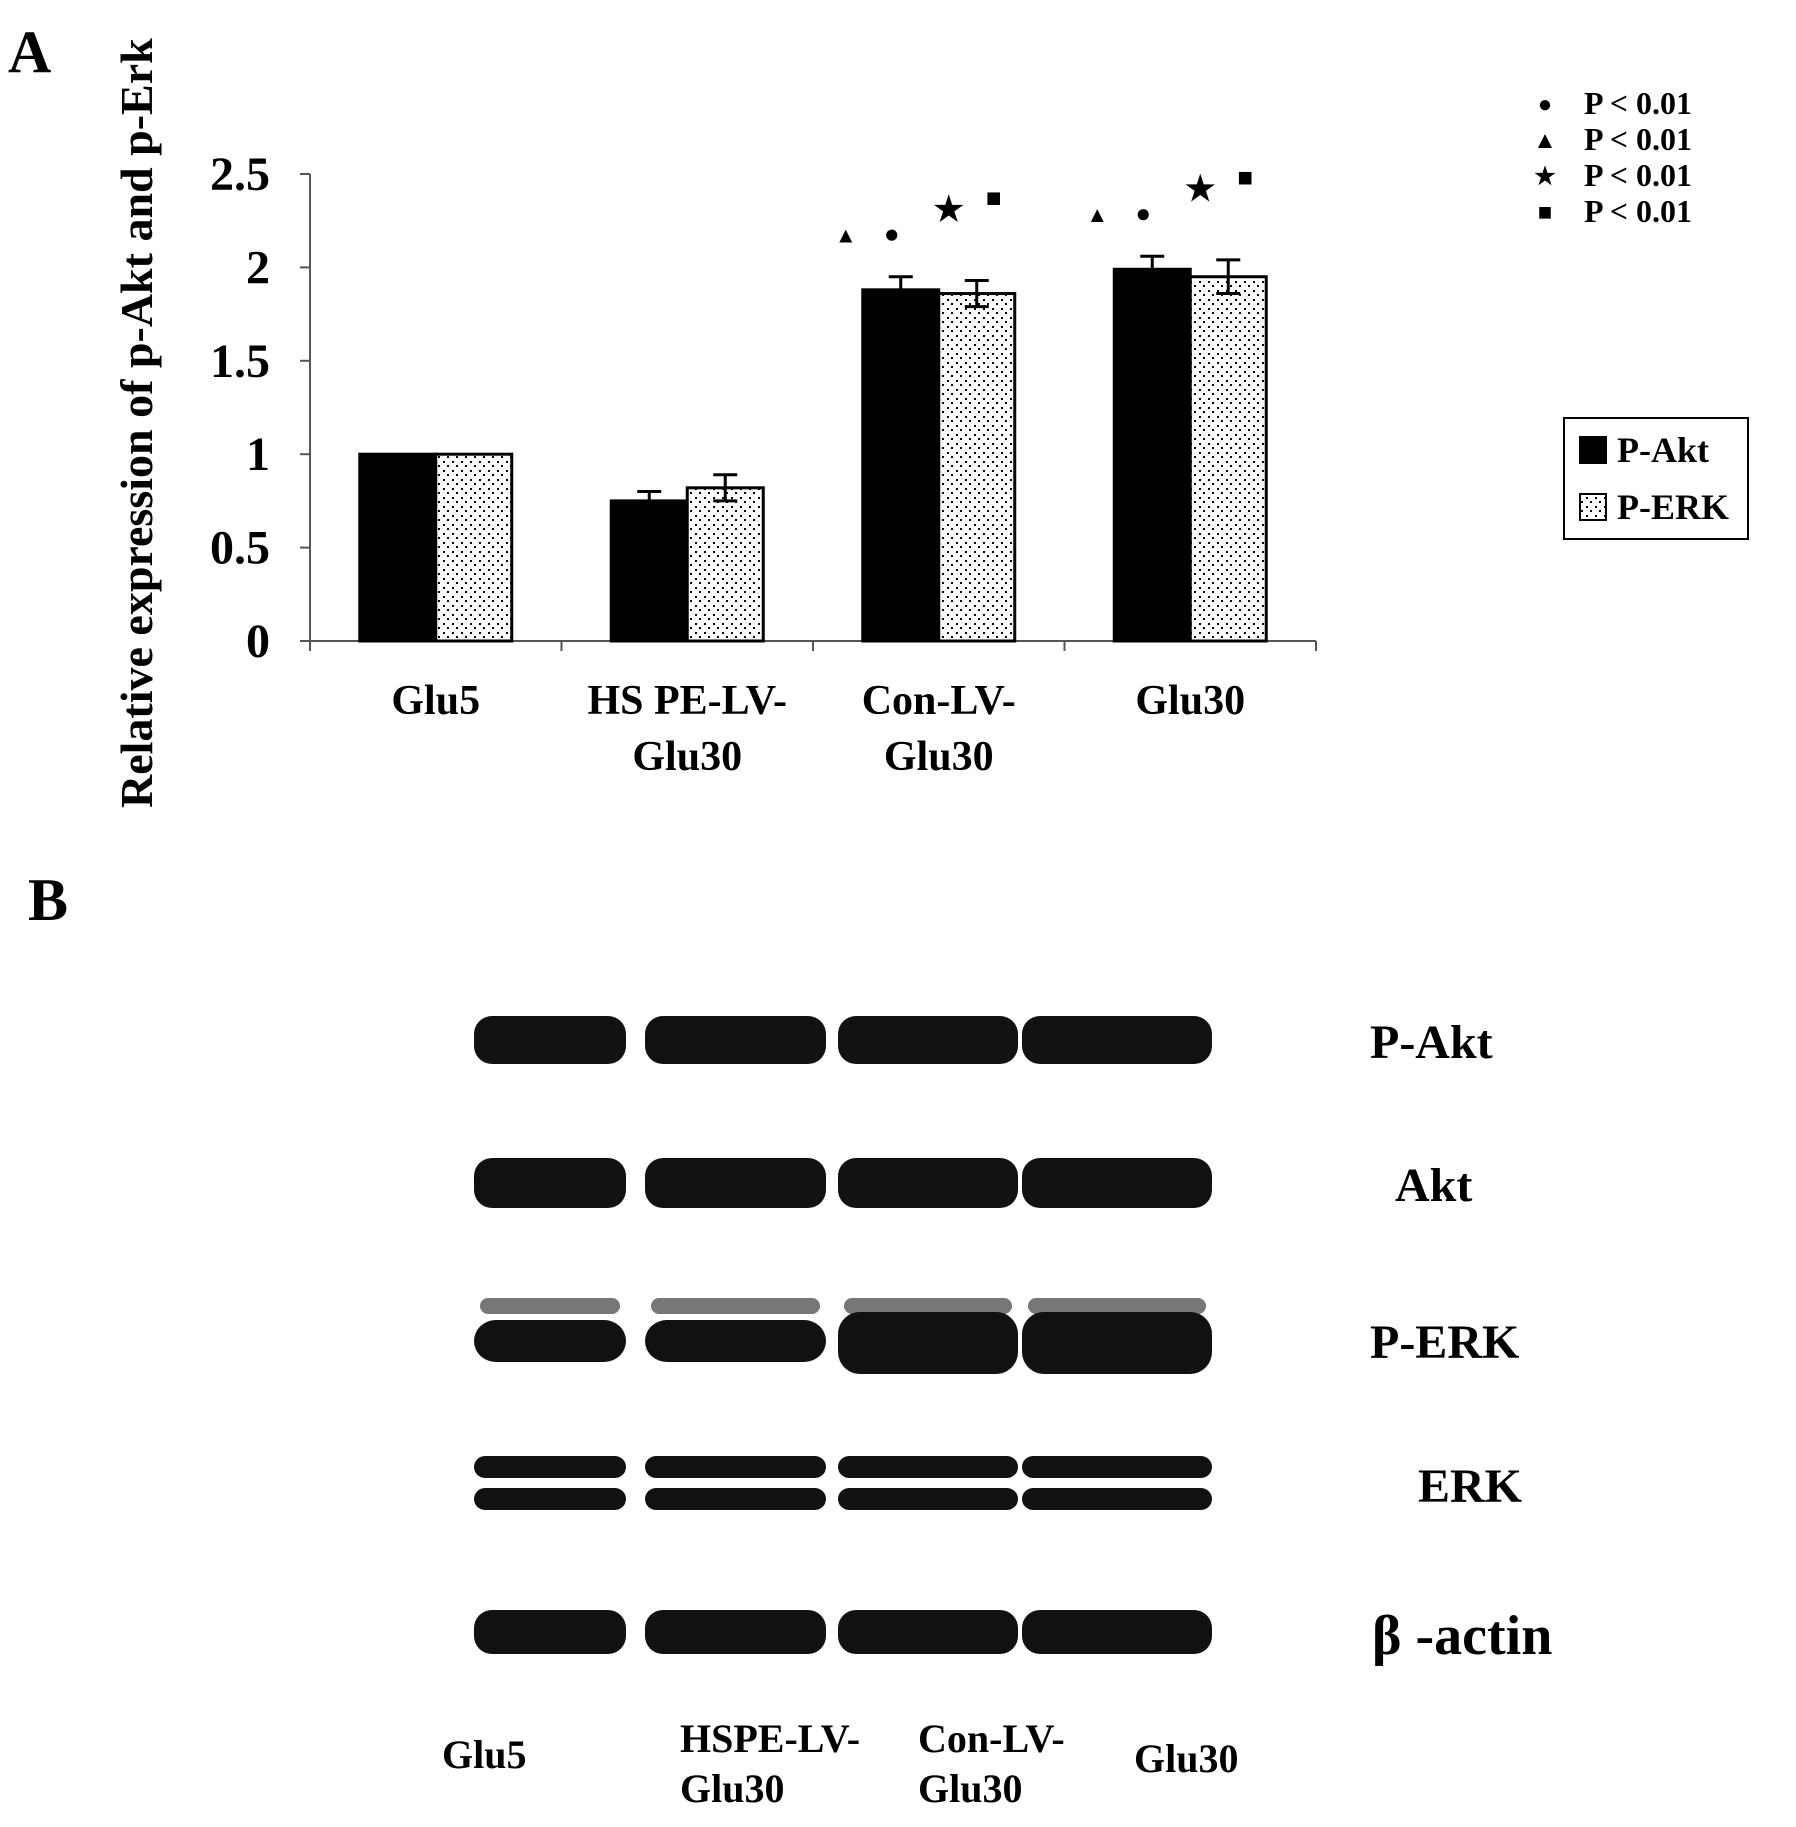  I want to click on x-tick-label: HS PE-LV-, so click(687, 701).